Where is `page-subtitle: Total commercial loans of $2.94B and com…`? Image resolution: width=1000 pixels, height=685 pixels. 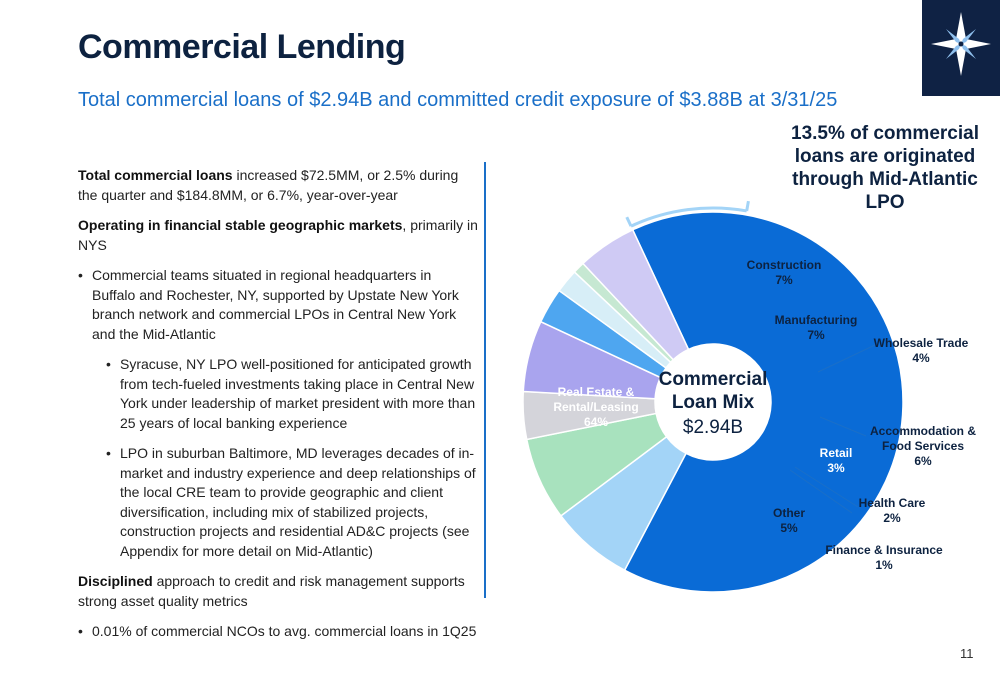
page-subtitle: Total commercial loans of $2.94B and com… is located at coordinates (458, 100).